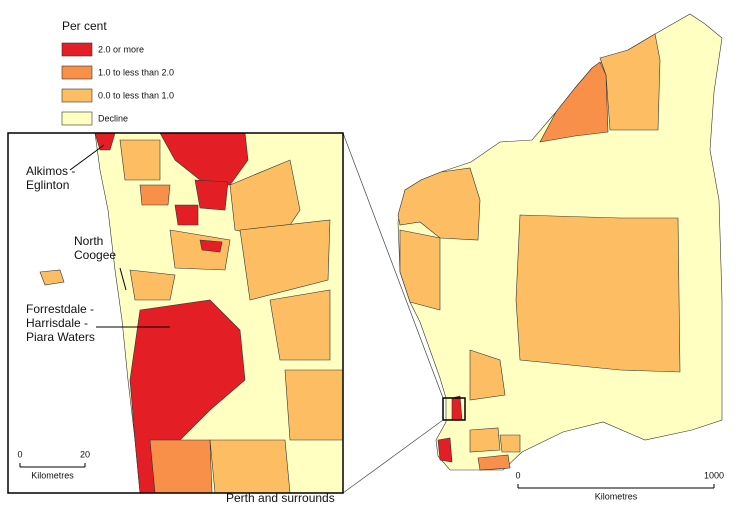  Describe the element at coordinates (50, 171) in the screenshot. I see `place-label: Alkimos -` at that location.